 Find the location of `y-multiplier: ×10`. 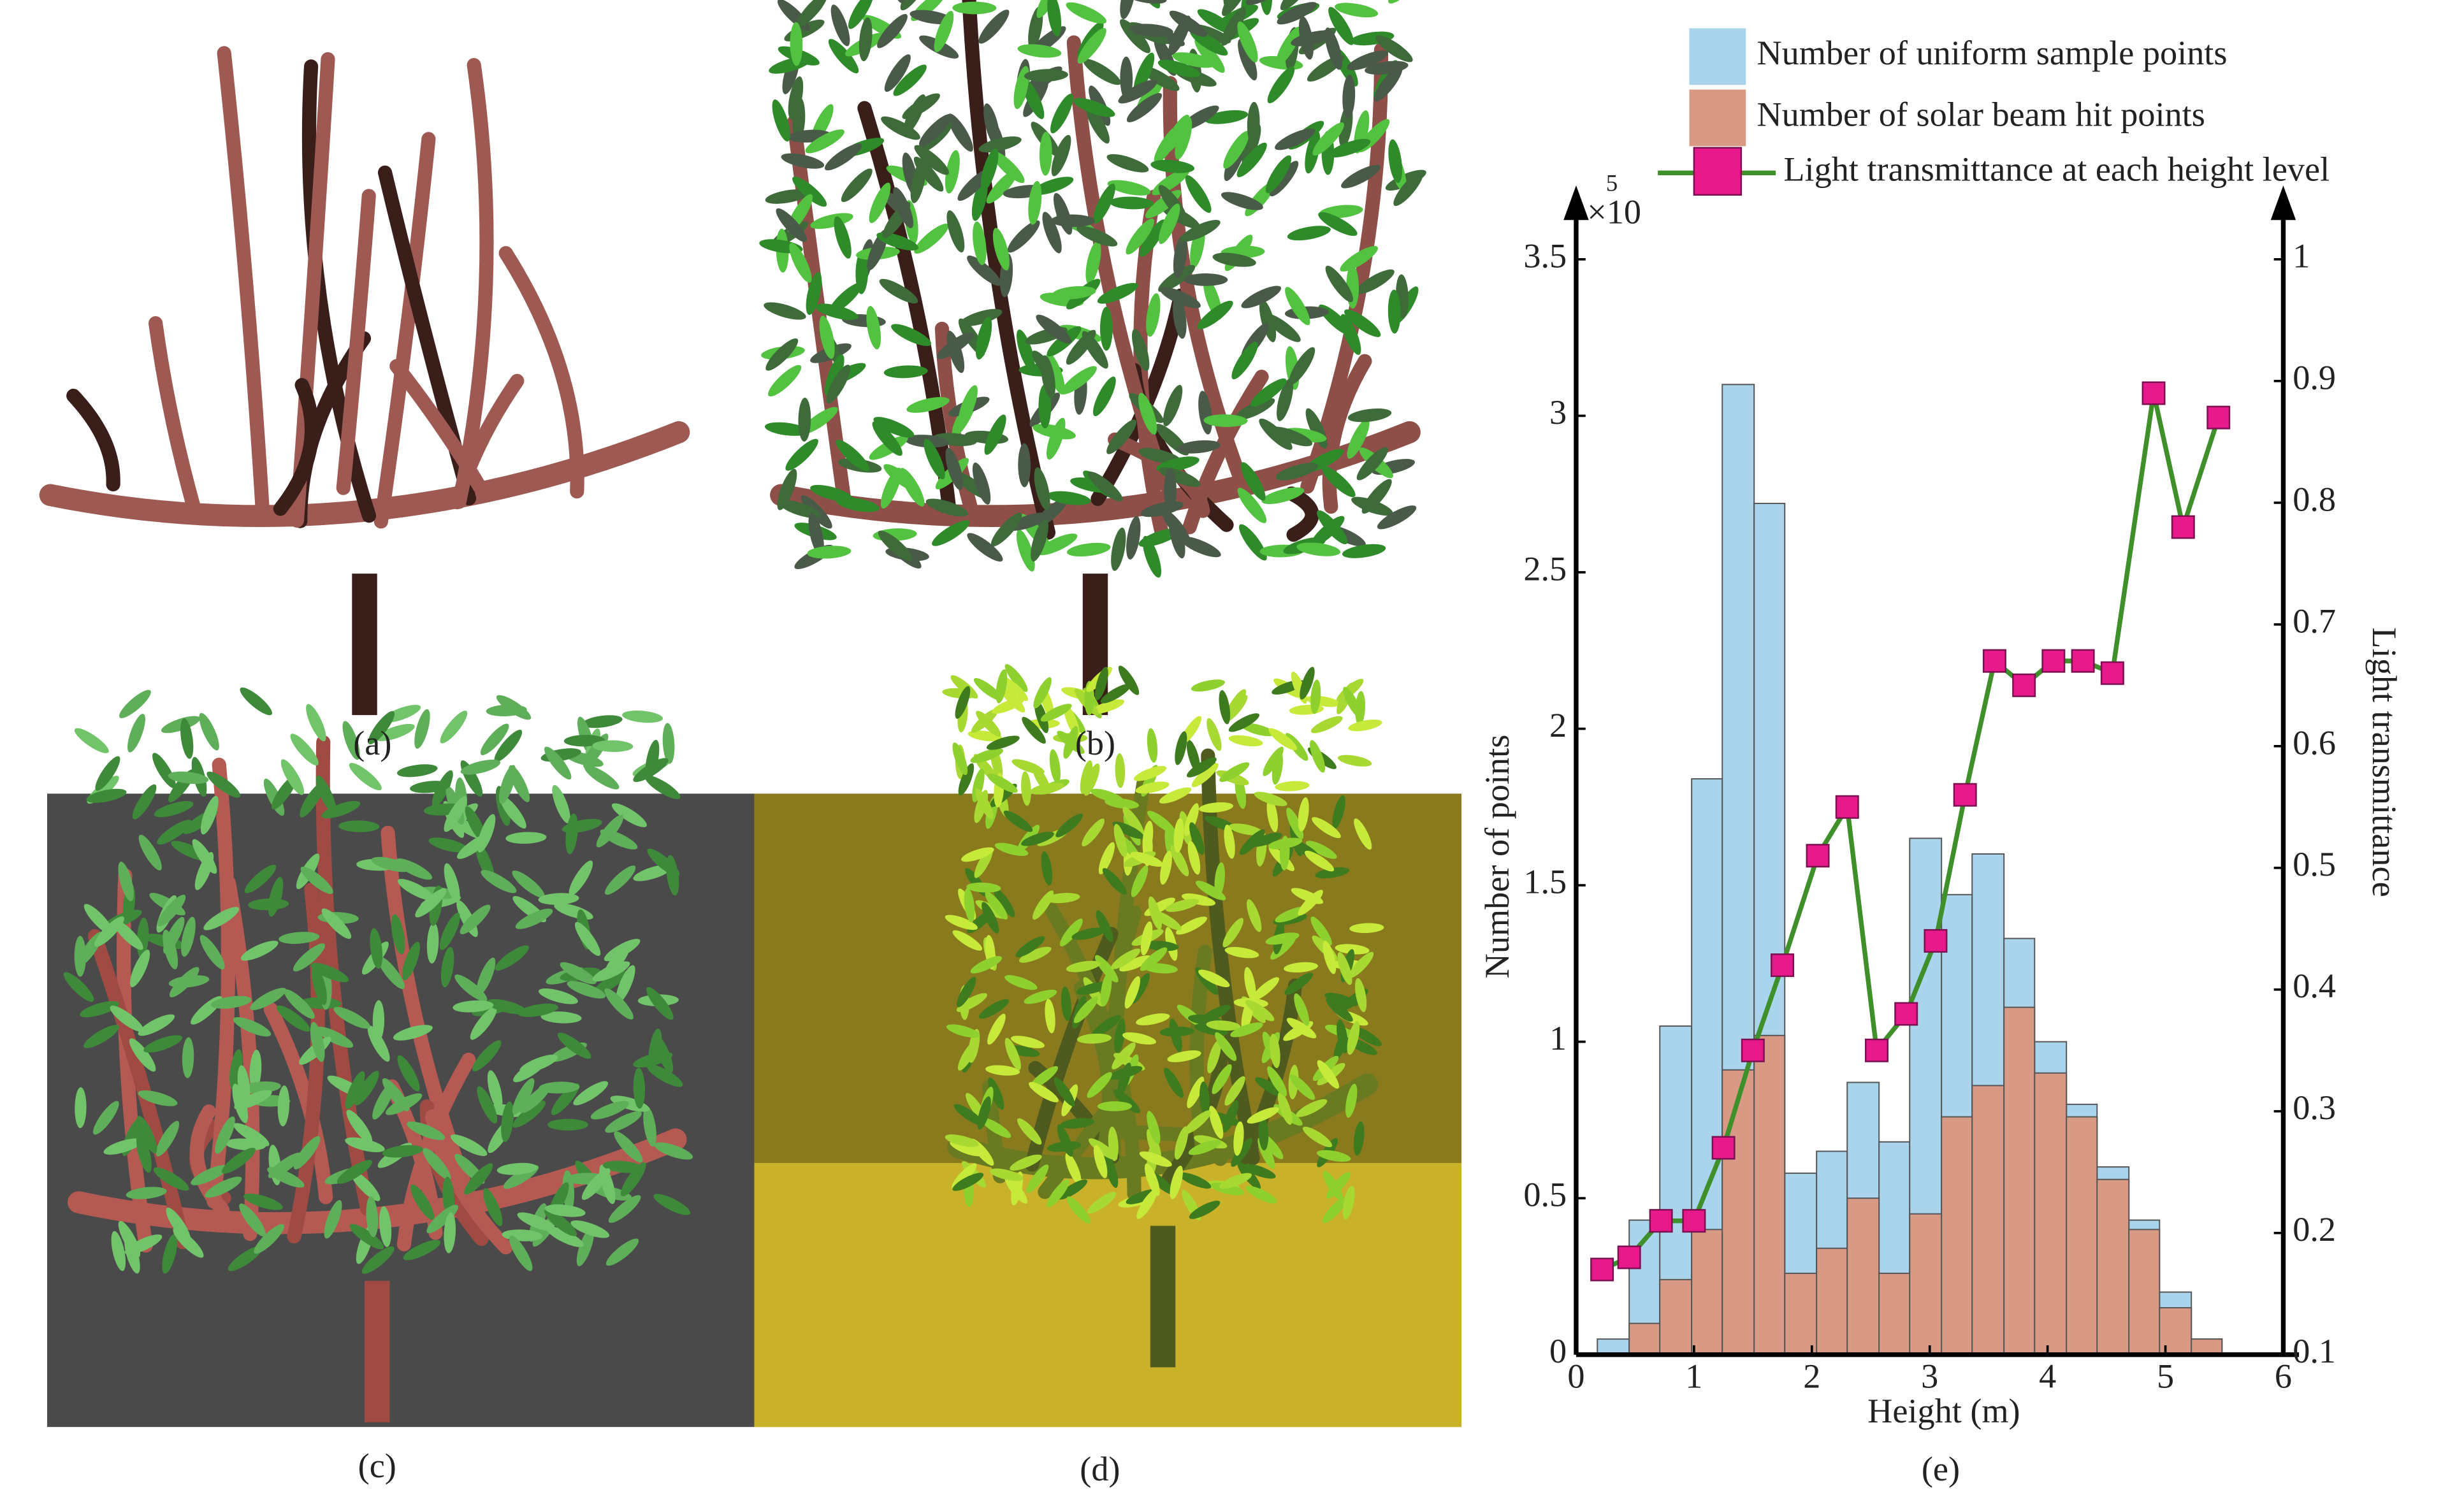

y-multiplier: ×10 is located at coordinates (1614, 211).